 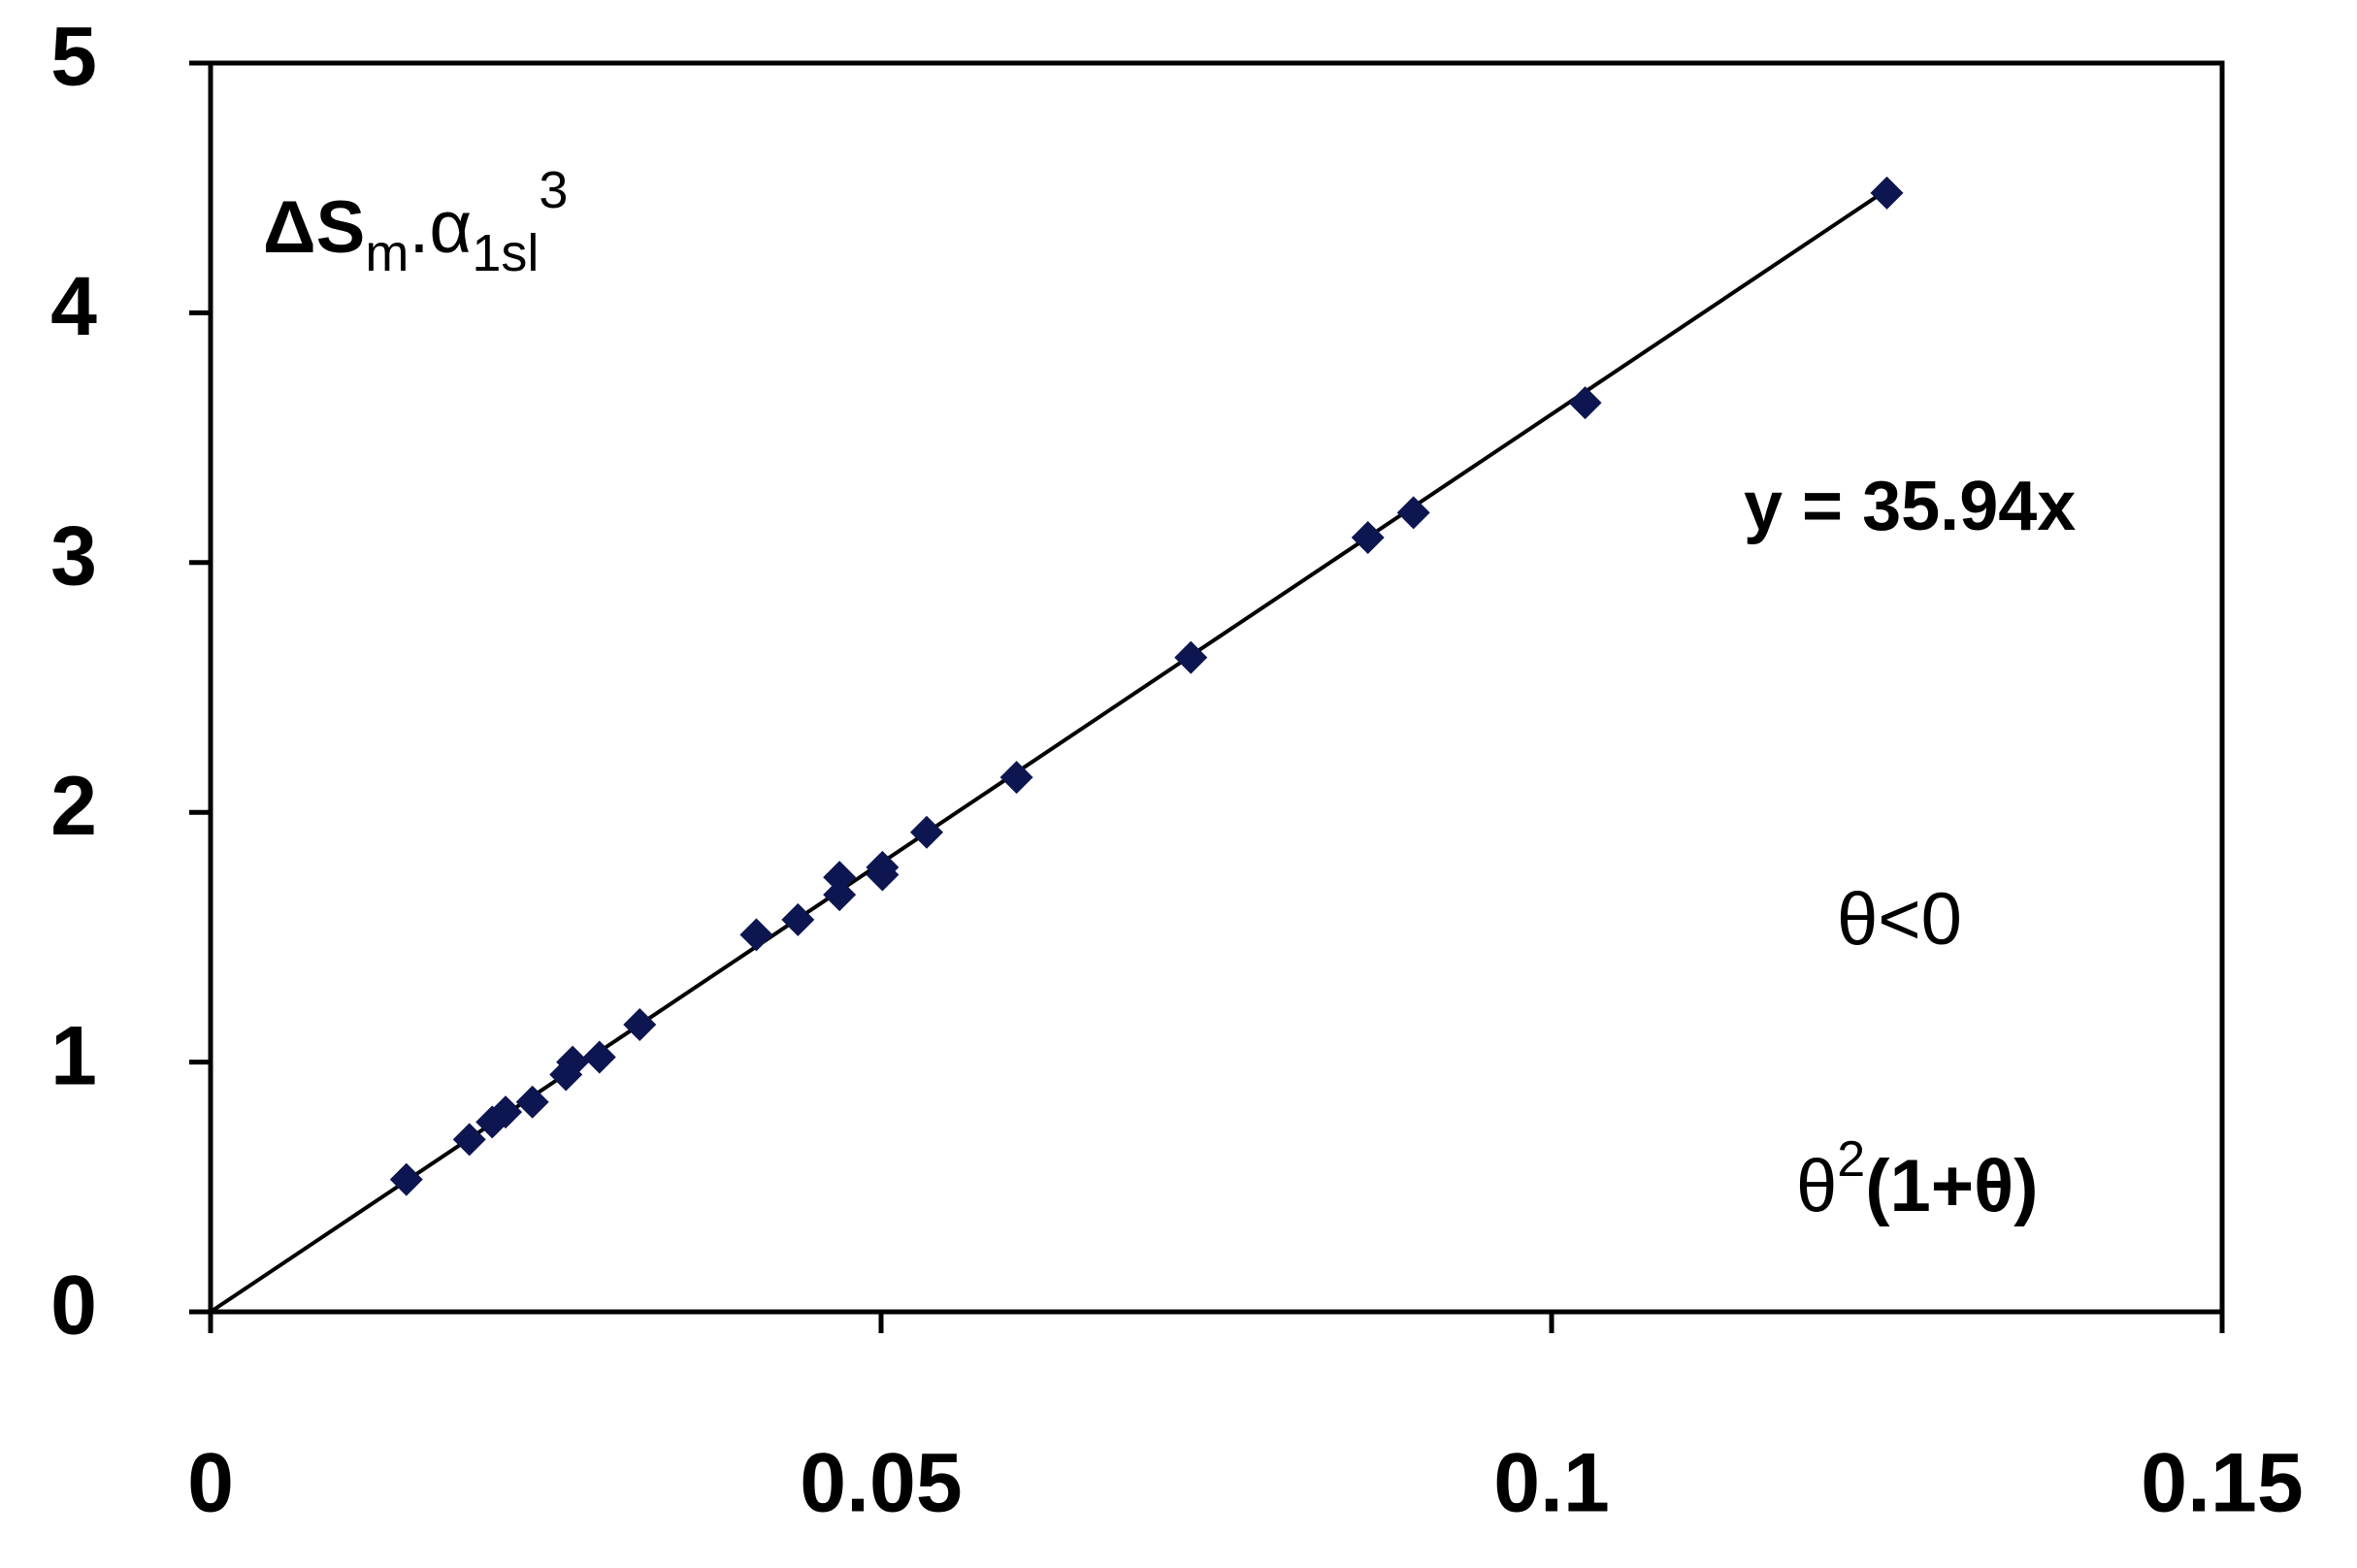 I want to click on y-tick-label: 4, so click(x=73, y=306).